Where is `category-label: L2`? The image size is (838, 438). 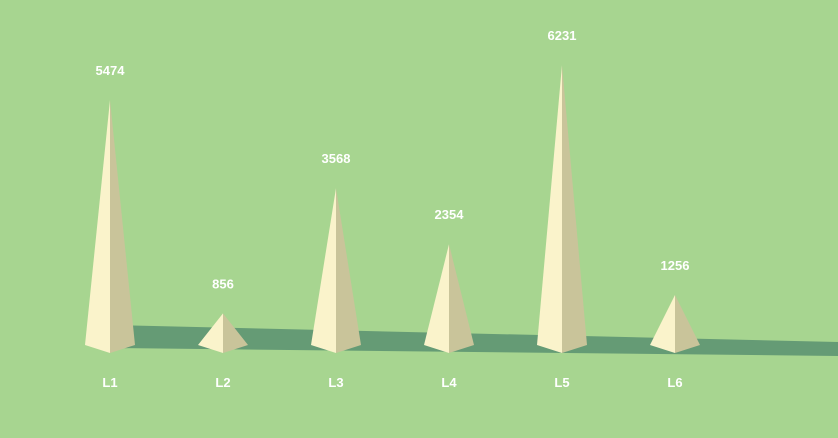
category-label: L2 is located at coordinates (222, 382).